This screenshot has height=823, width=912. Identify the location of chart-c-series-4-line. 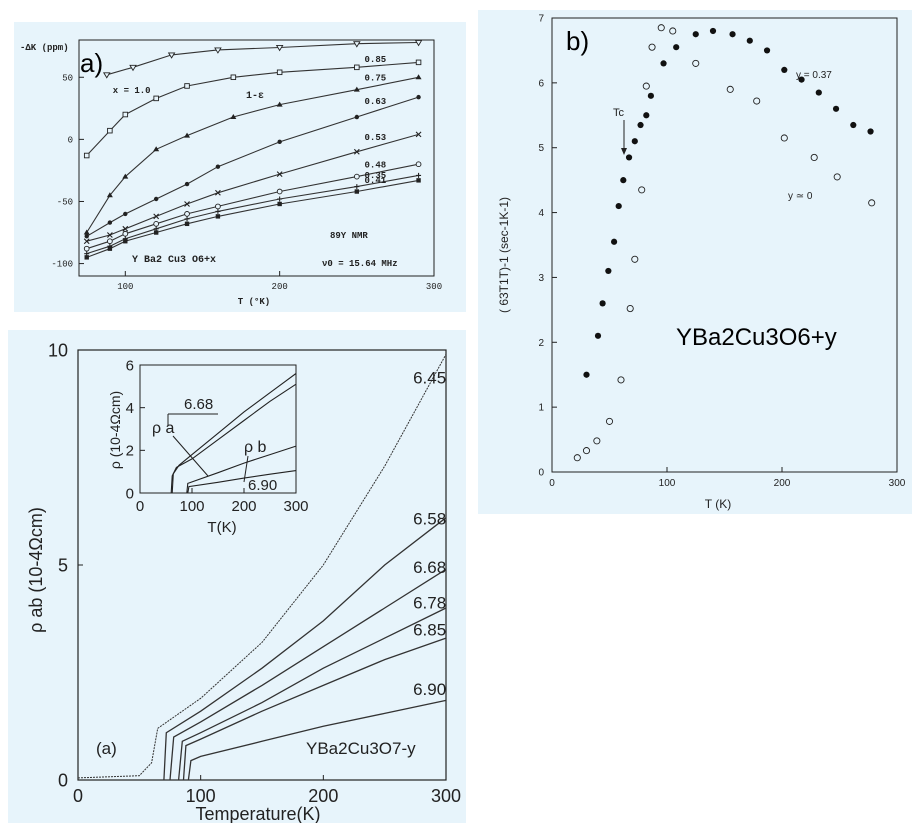
(314, 709).